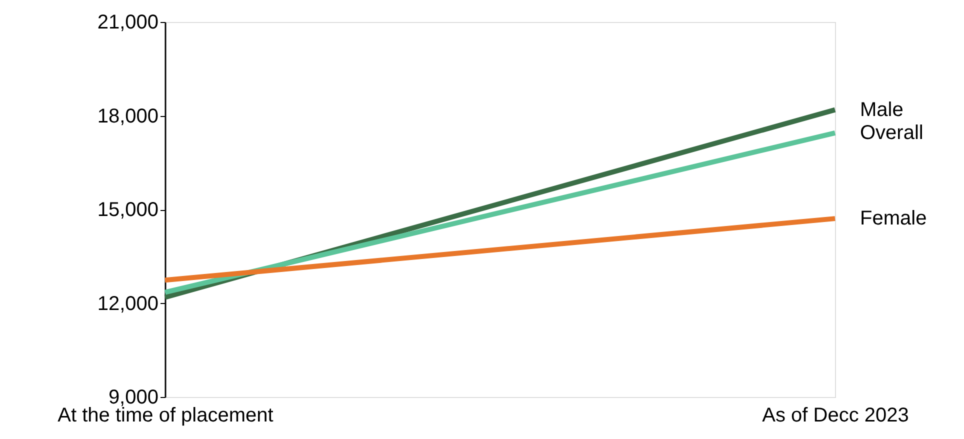 The width and height of the screenshot is (964, 439). I want to click on y-tick-label: 15,000, so click(127, 210).